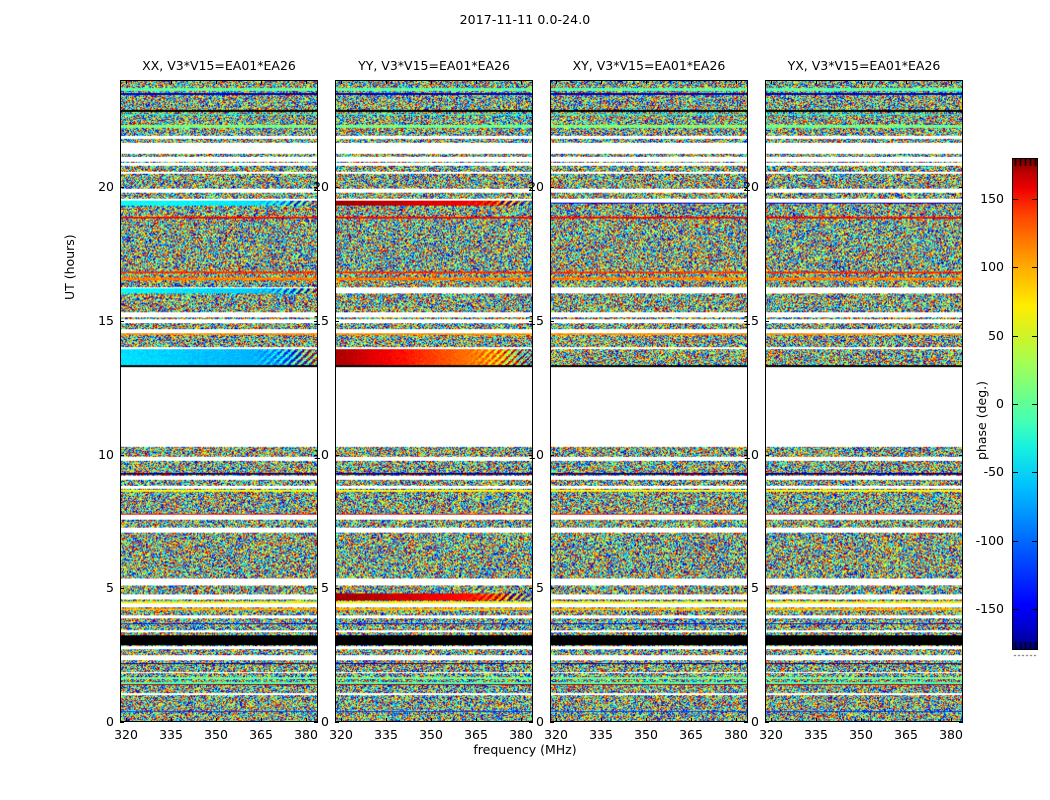 The width and height of the screenshot is (1050, 800). Describe the element at coordinates (649, 65) in the screenshot. I see `panel-title-xy: XY, V3*V15=EA01*EA26` at that location.